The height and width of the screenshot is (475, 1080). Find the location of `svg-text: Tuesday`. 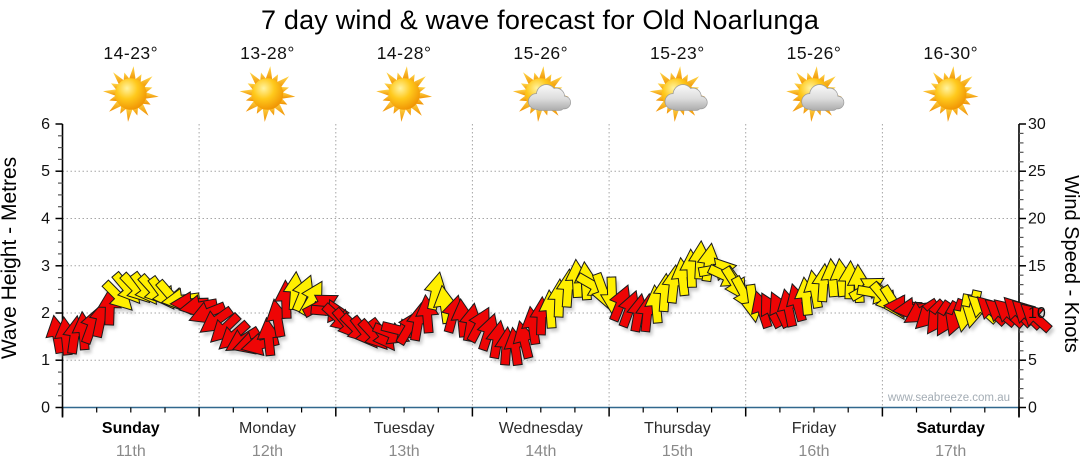

svg-text: Tuesday is located at coordinates (404, 428).